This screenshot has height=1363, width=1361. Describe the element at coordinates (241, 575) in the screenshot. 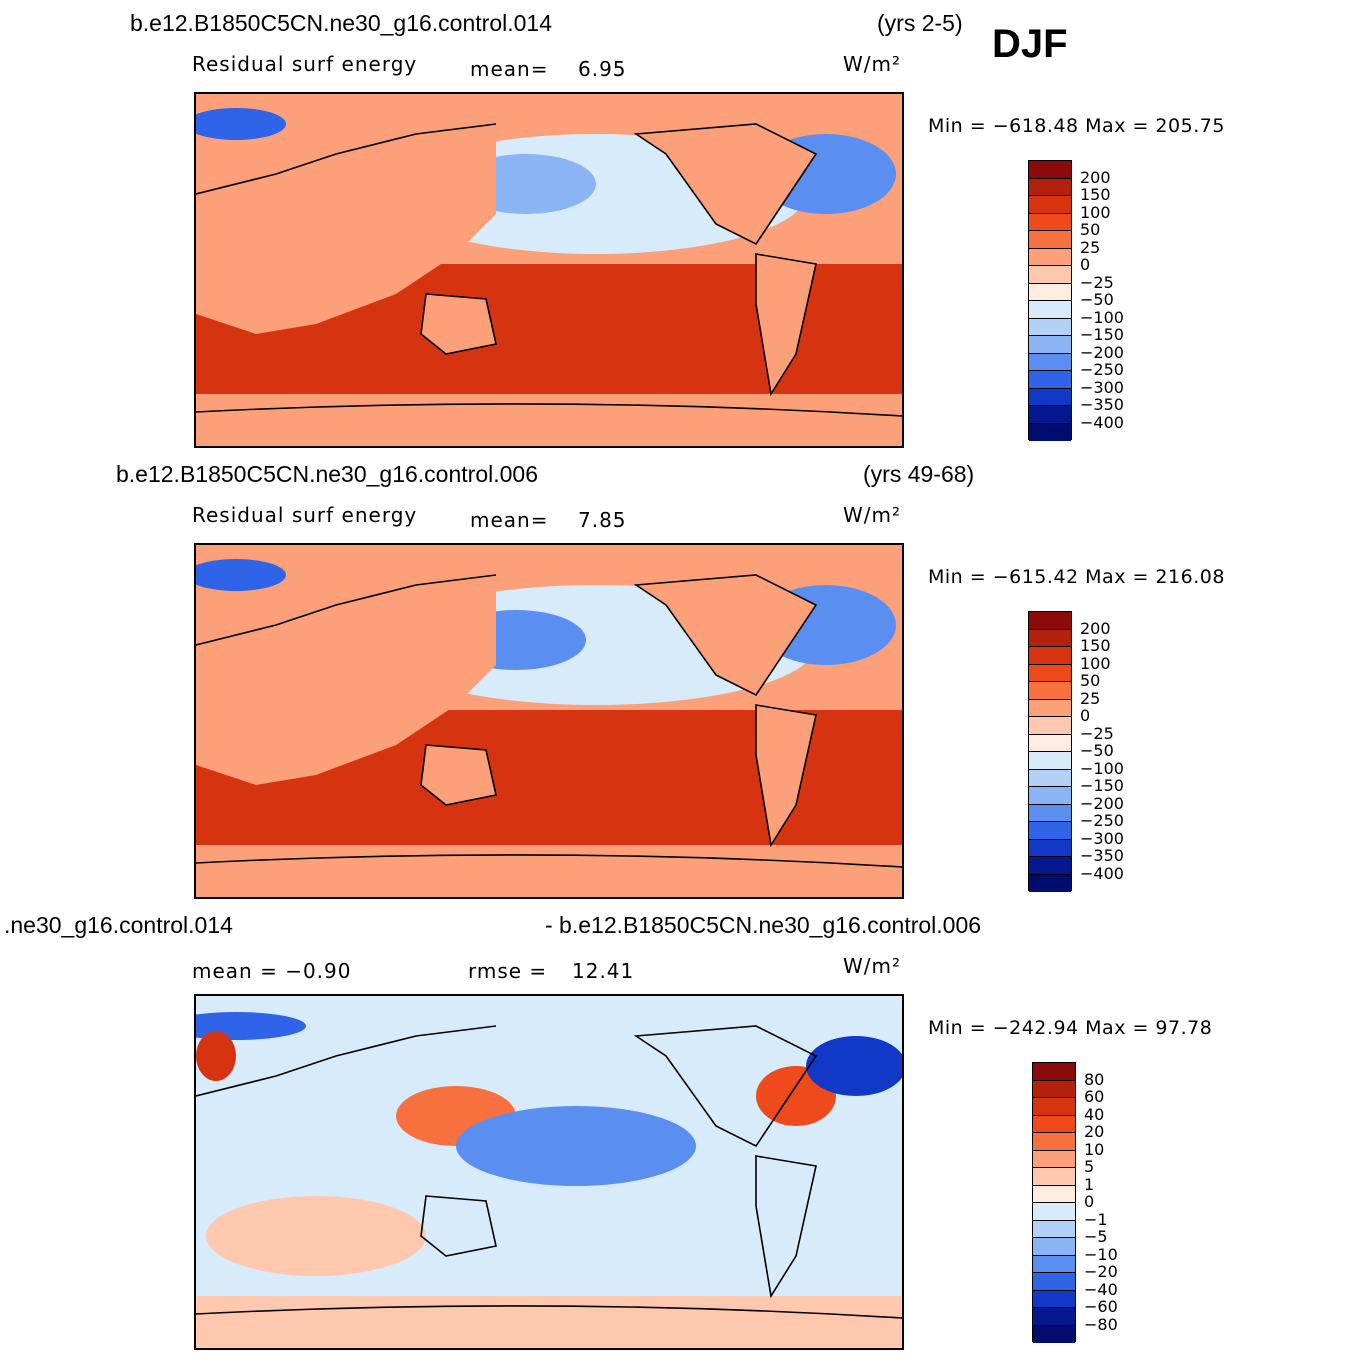

I see `panel2-nordic-seas` at that location.